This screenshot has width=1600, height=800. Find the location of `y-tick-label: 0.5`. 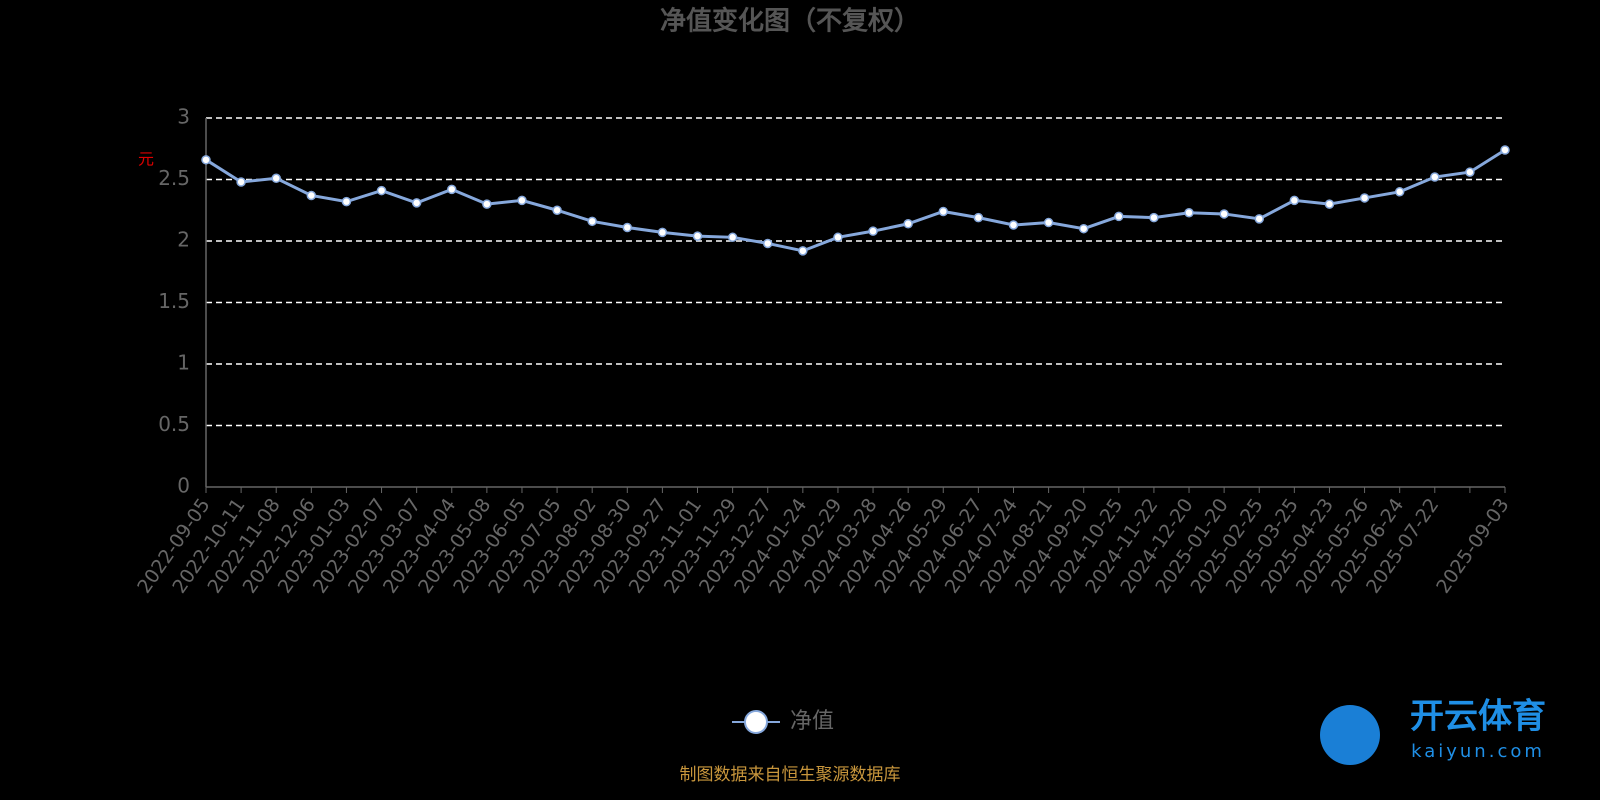

y-tick-label: 0.5 is located at coordinates (174, 424).